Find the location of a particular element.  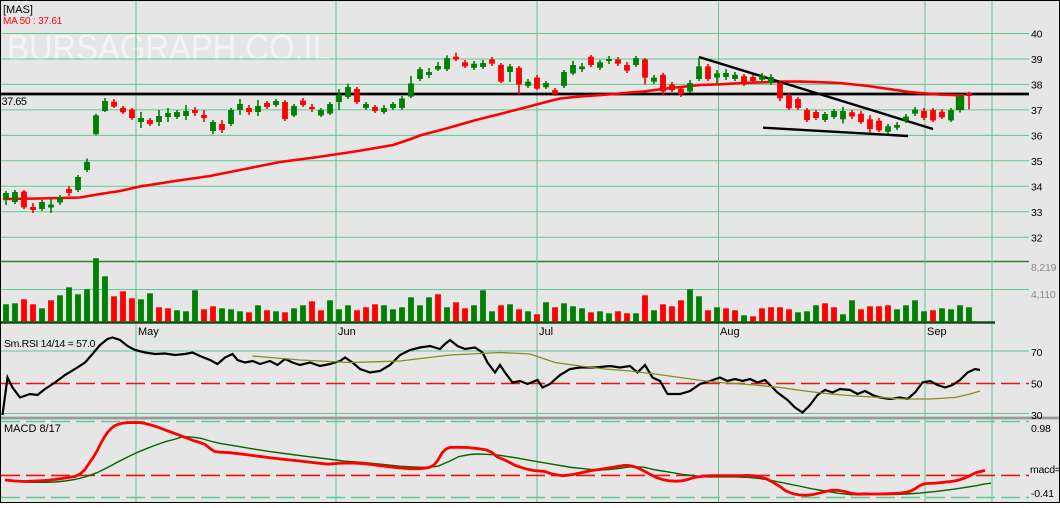

svg-text: 33 is located at coordinates (1037, 213).